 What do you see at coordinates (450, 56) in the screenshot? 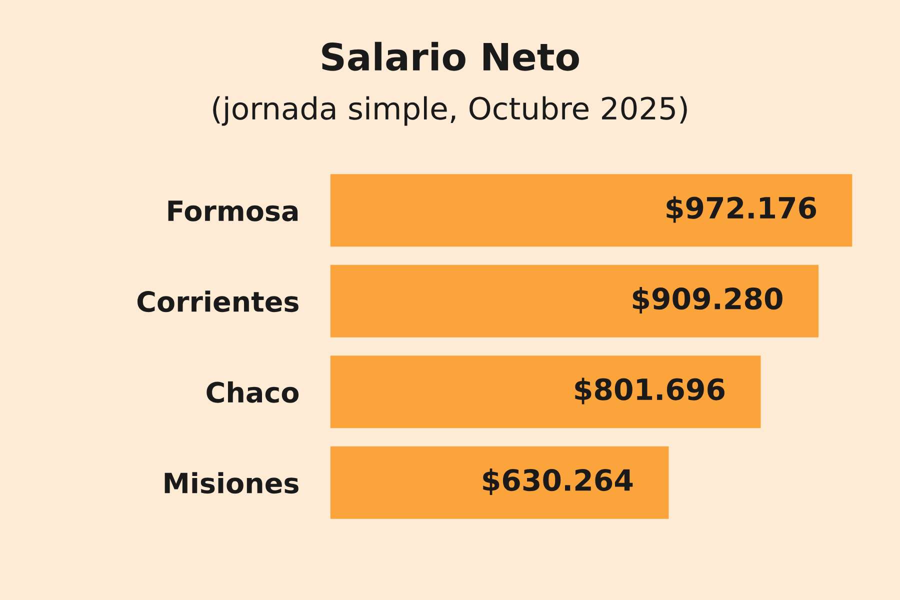
I see `chart-title: Salario Neto` at bounding box center [450, 56].